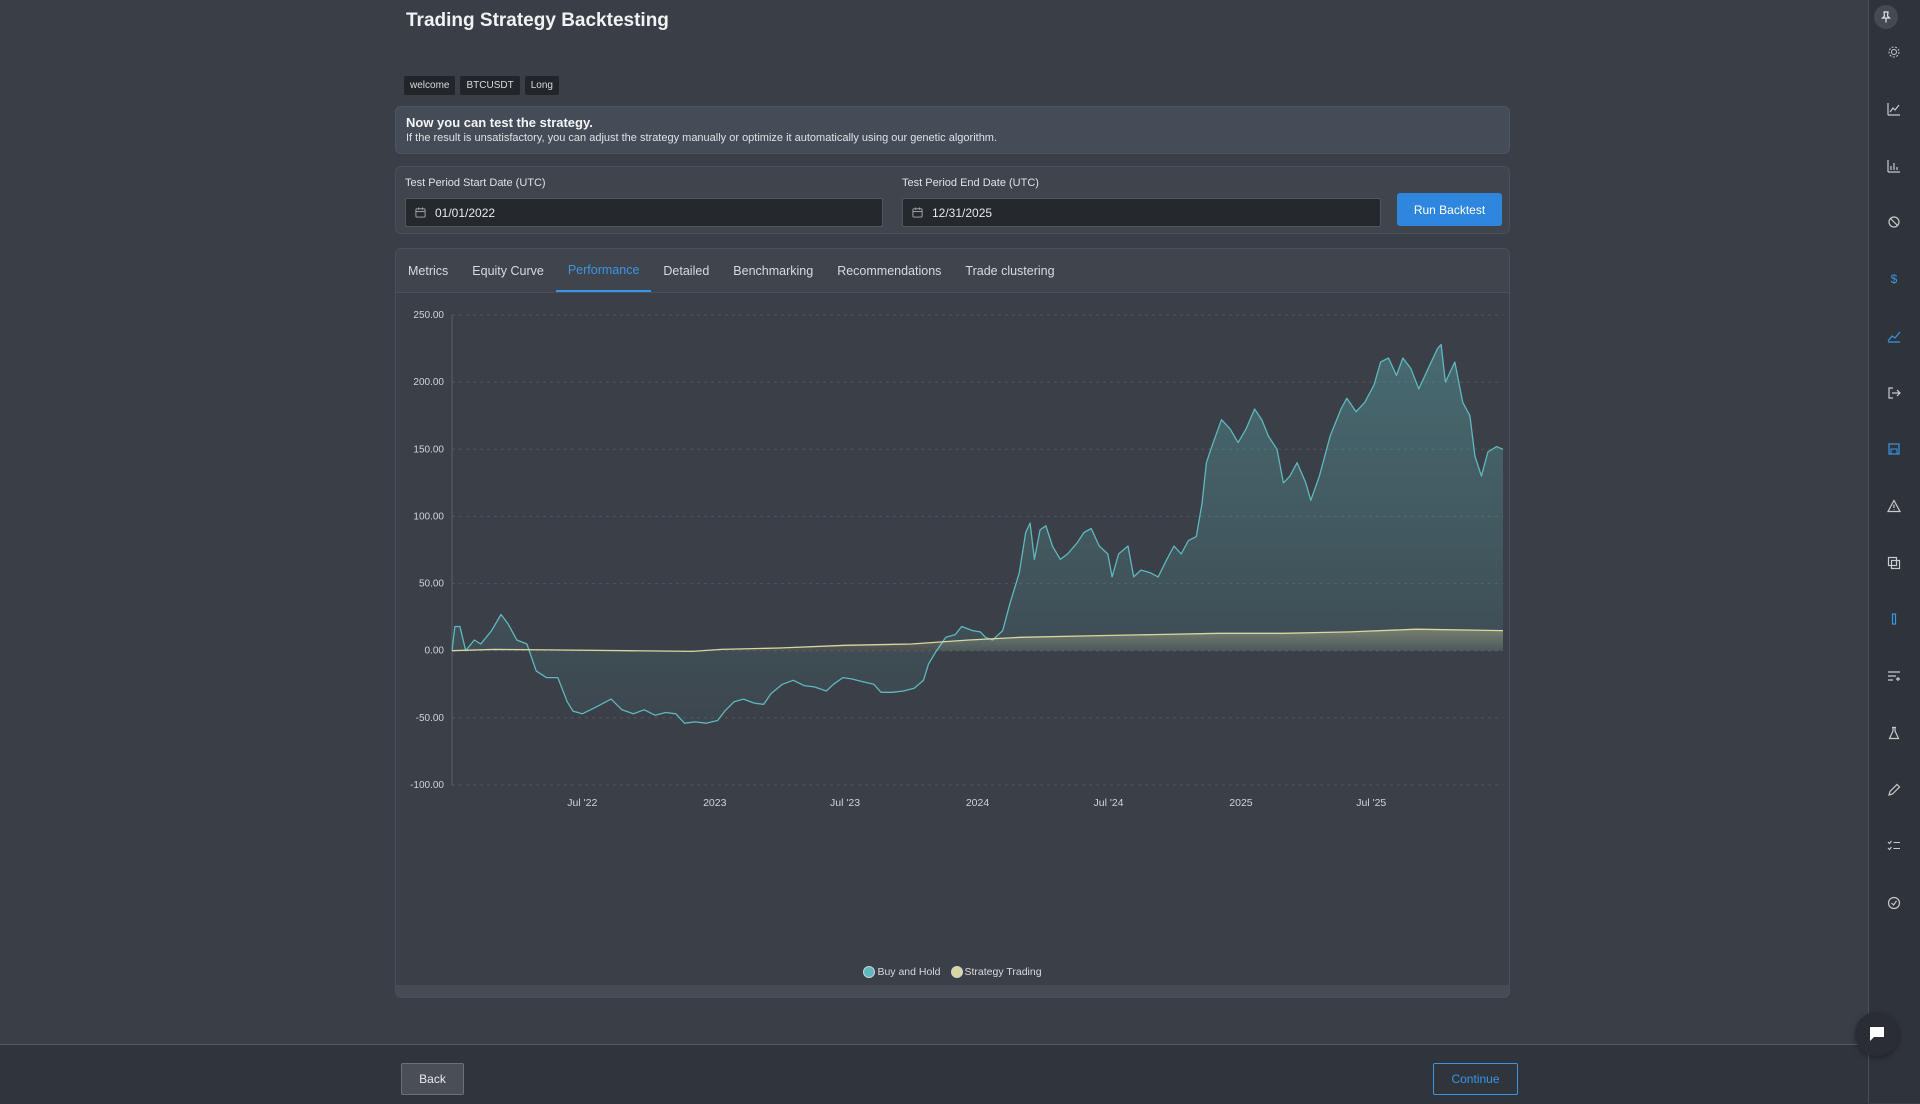 Image resolution: width=1920 pixels, height=1104 pixels. What do you see at coordinates (934, 1074) in the screenshot?
I see `footer-bar: Back Continue` at bounding box center [934, 1074].